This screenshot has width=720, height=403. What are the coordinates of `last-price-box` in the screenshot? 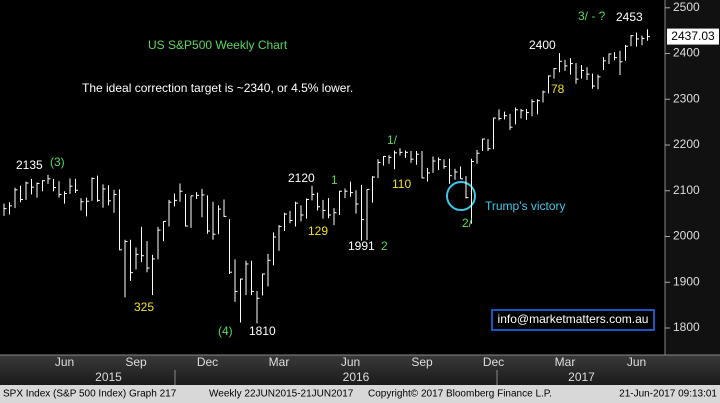 It's located at (693, 36).